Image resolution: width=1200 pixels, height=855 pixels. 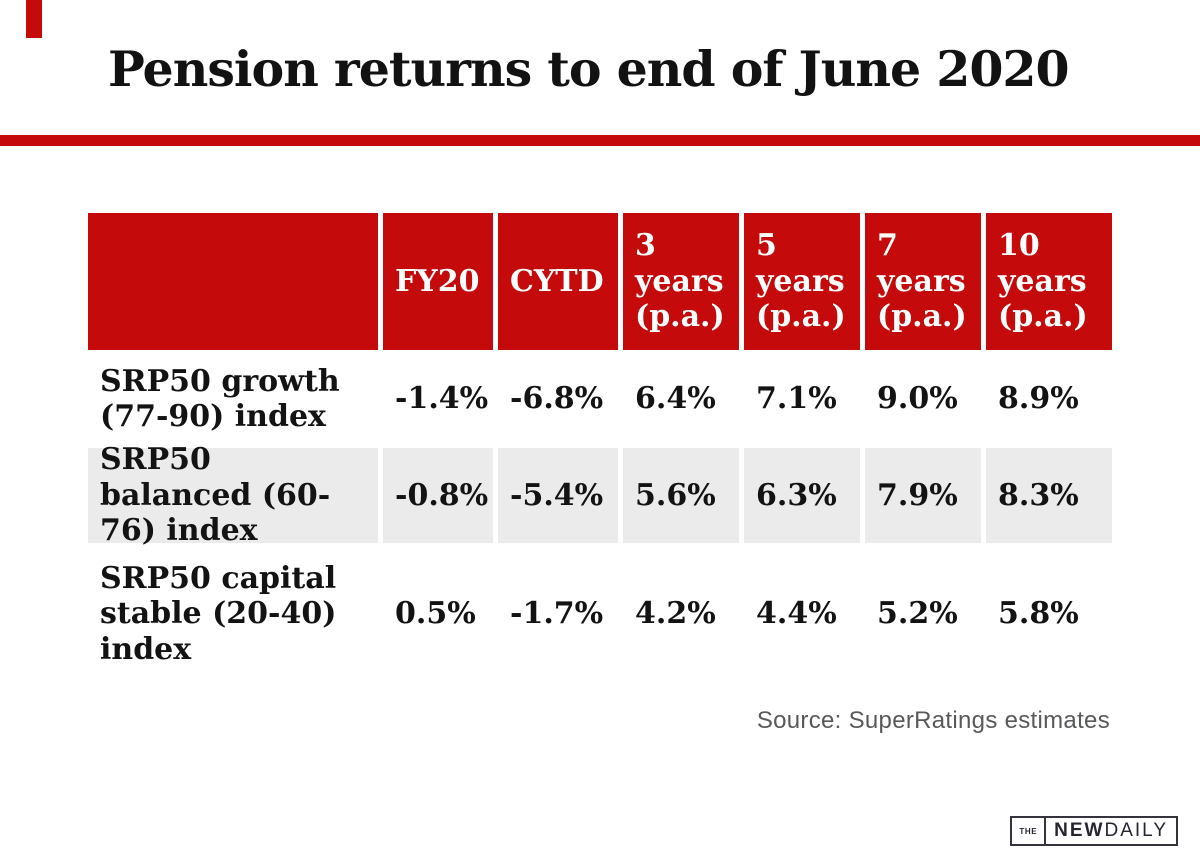 What do you see at coordinates (558, 495) in the screenshot?
I see `table-cell: -5.4%` at bounding box center [558, 495].